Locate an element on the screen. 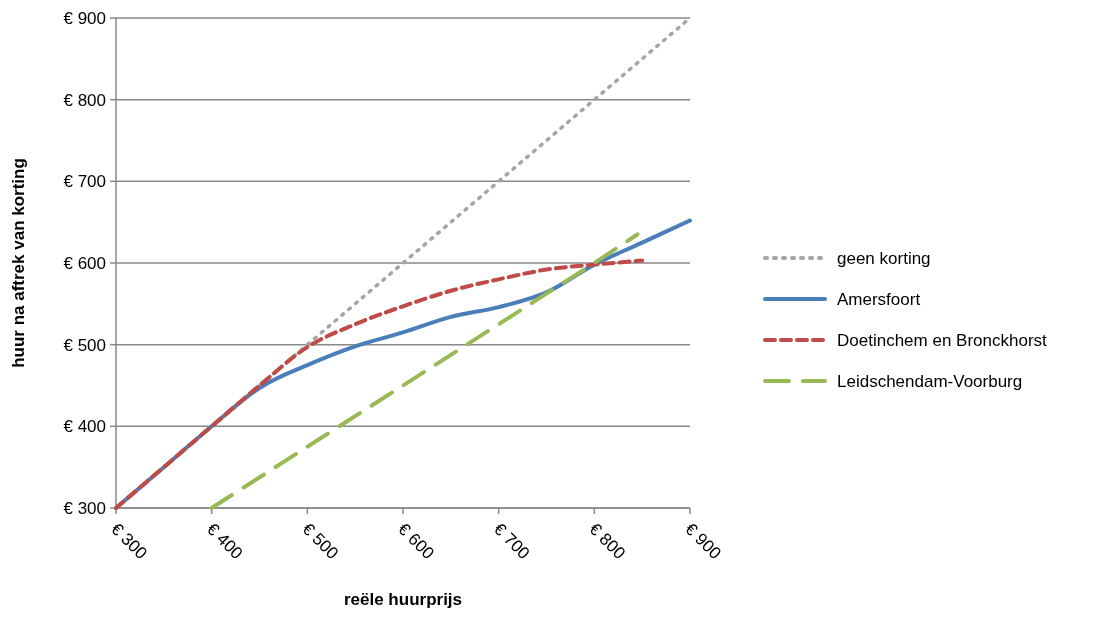 This screenshot has width=1095, height=617. y-tick-label: € 400 is located at coordinates (84, 427).